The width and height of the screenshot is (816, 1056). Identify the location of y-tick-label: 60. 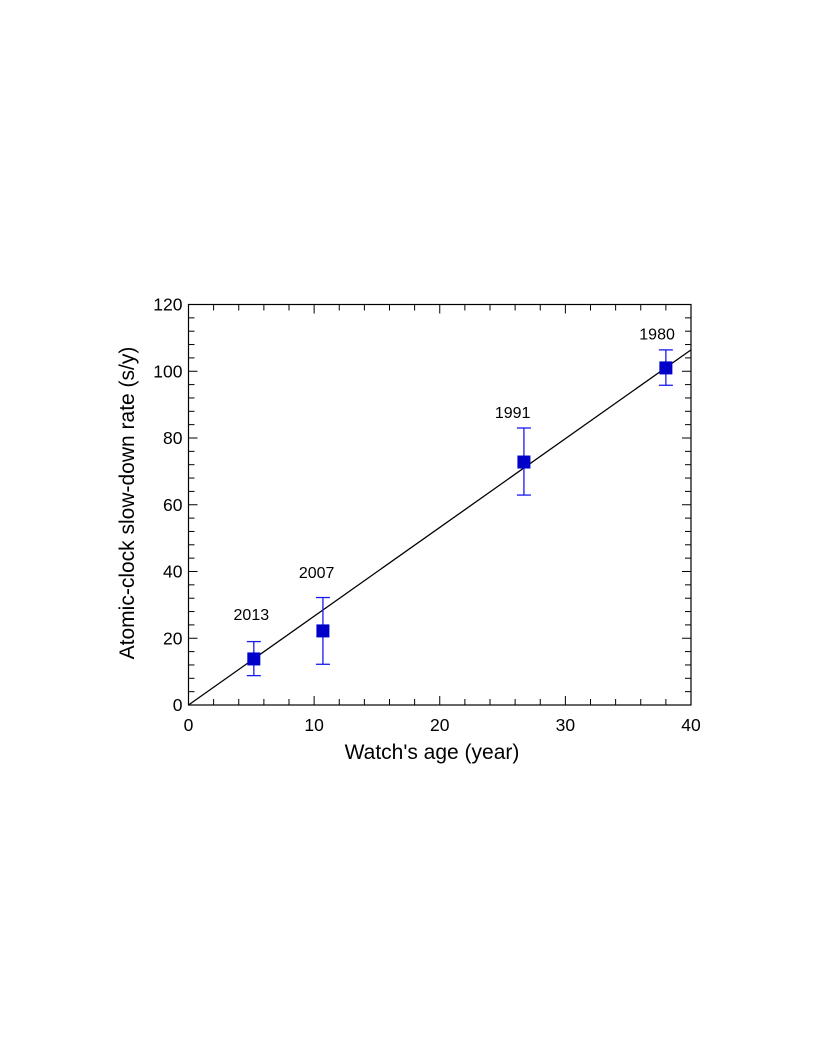
(173, 505).